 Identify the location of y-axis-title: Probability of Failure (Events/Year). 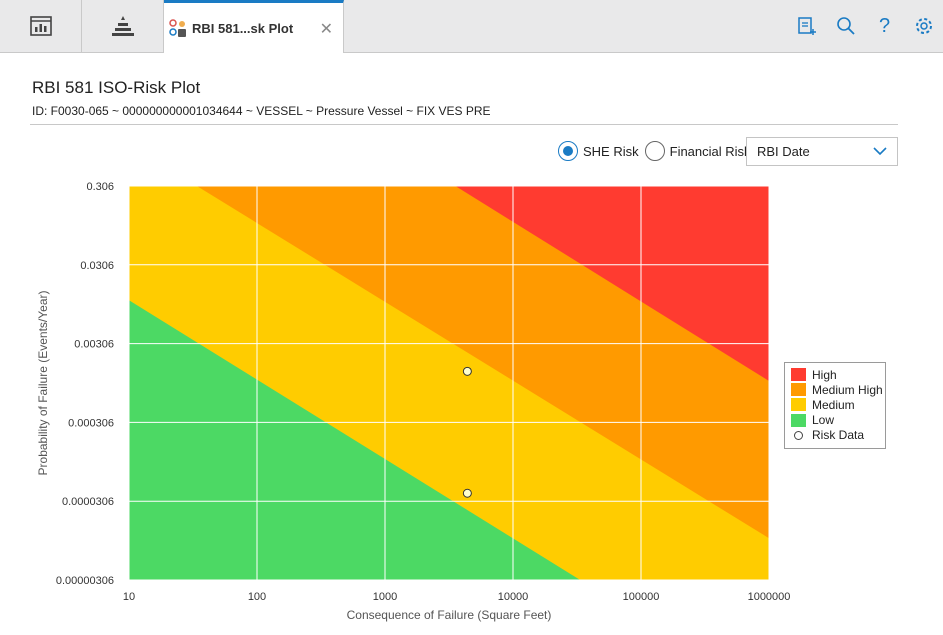
(43, 383).